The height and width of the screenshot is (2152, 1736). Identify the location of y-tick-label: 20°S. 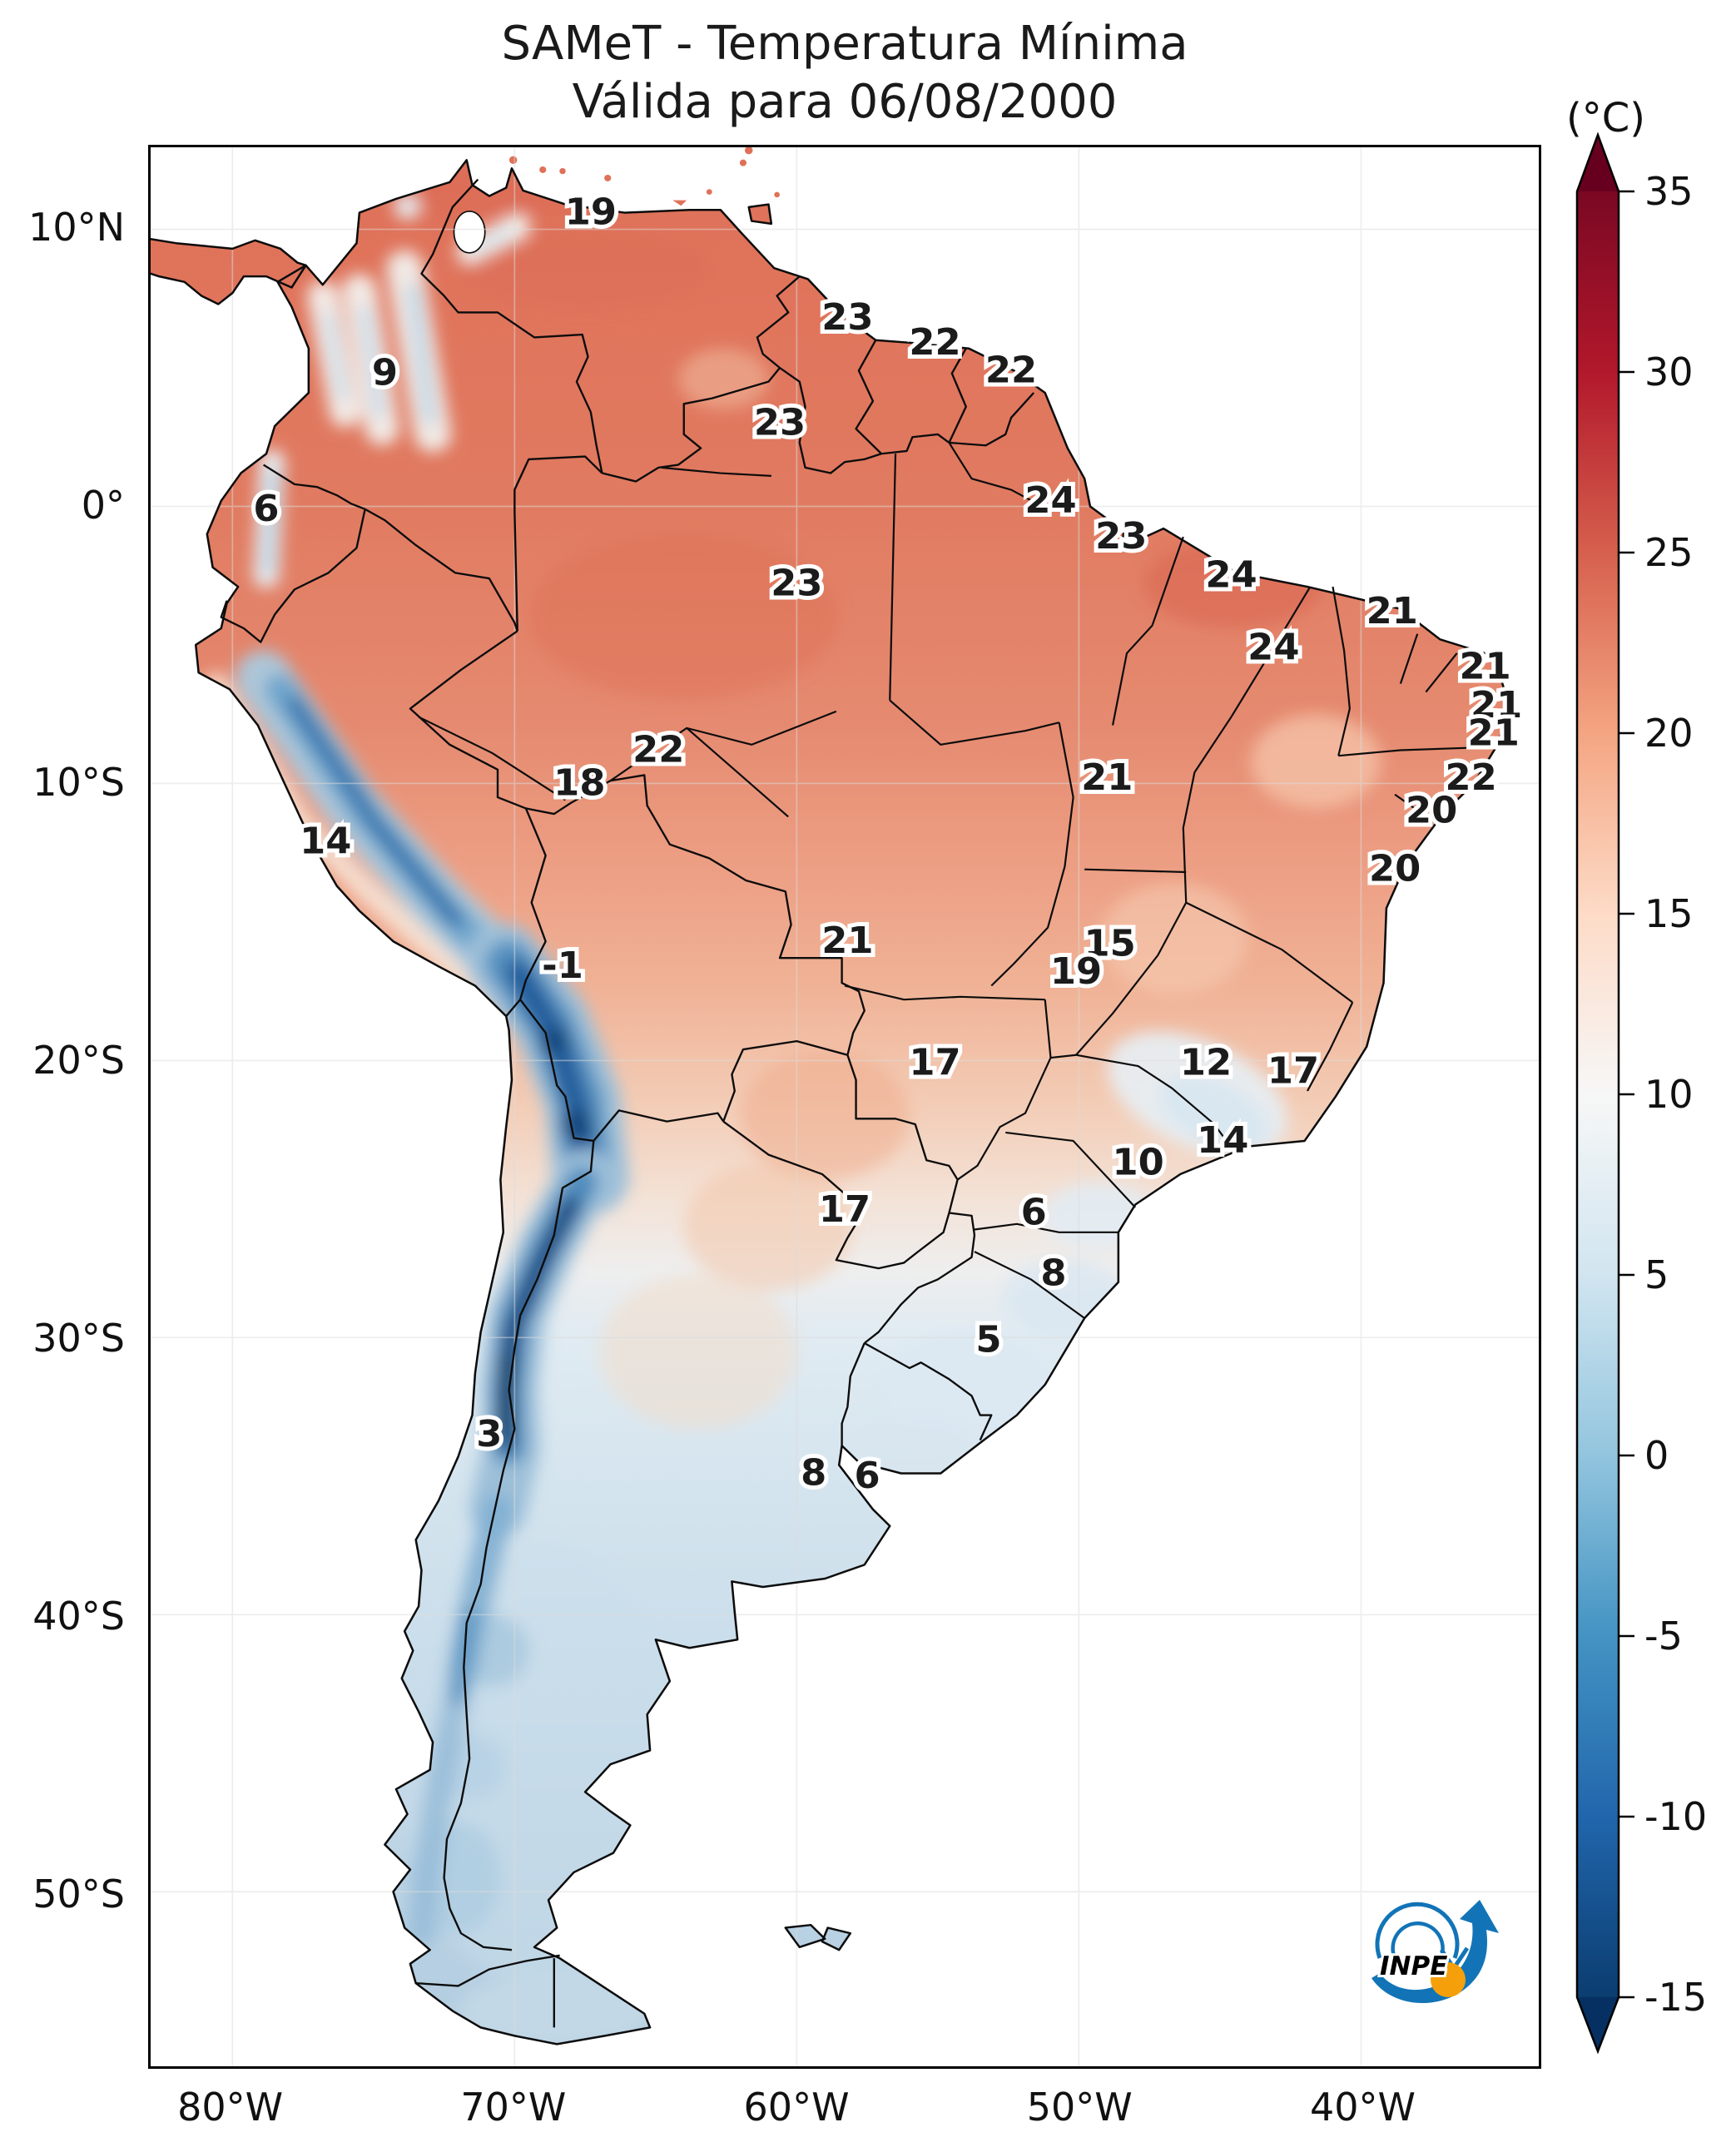
(78, 1060).